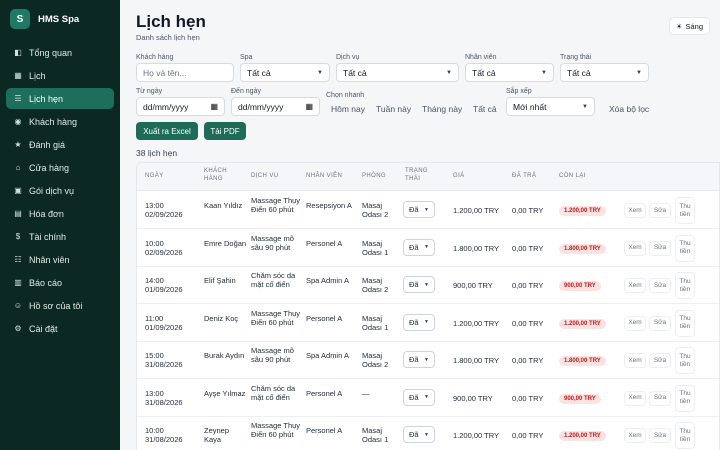 The width and height of the screenshot is (720, 450). What do you see at coordinates (394, 109) in the screenshot?
I see `quick-this-week: Tuần này` at bounding box center [394, 109].